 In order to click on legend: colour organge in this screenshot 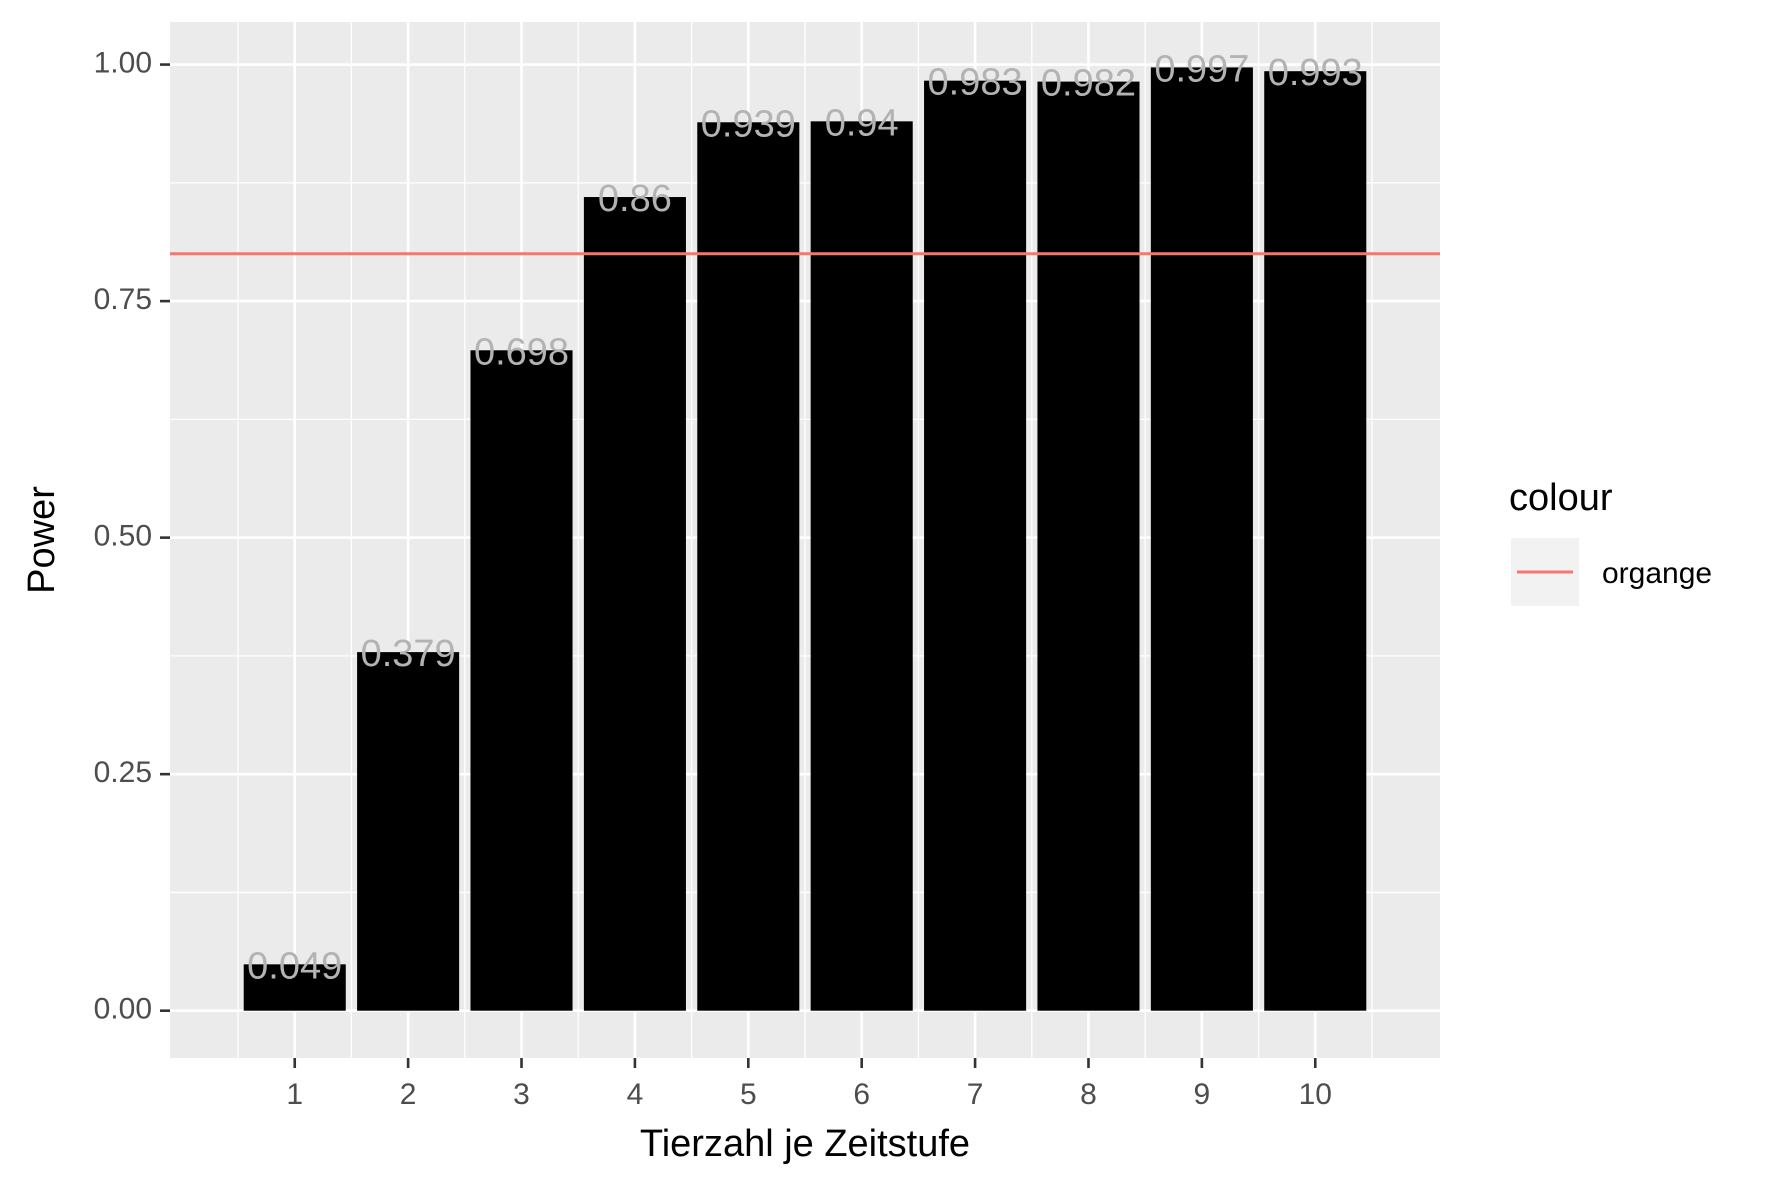, I will do `click(1610, 541)`.